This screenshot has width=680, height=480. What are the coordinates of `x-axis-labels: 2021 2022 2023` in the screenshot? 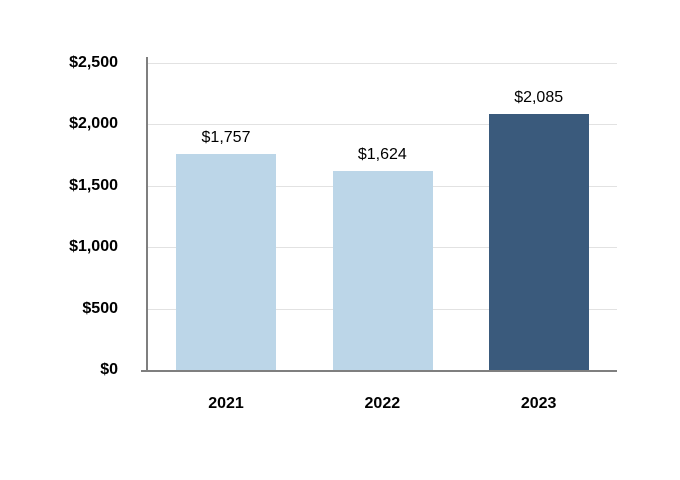 It's located at (382, 404).